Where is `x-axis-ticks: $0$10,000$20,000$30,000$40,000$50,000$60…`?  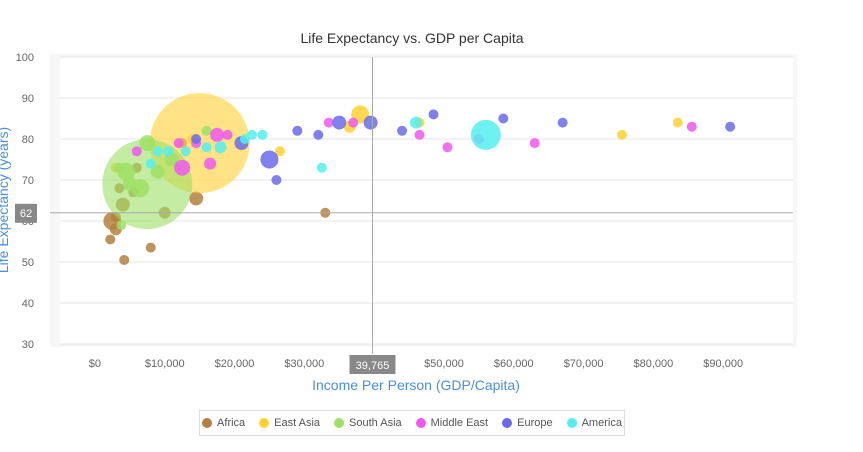 x-axis-ticks: $0$10,000$20,000$30,000$40,000$50,000$60… is located at coordinates (416, 364).